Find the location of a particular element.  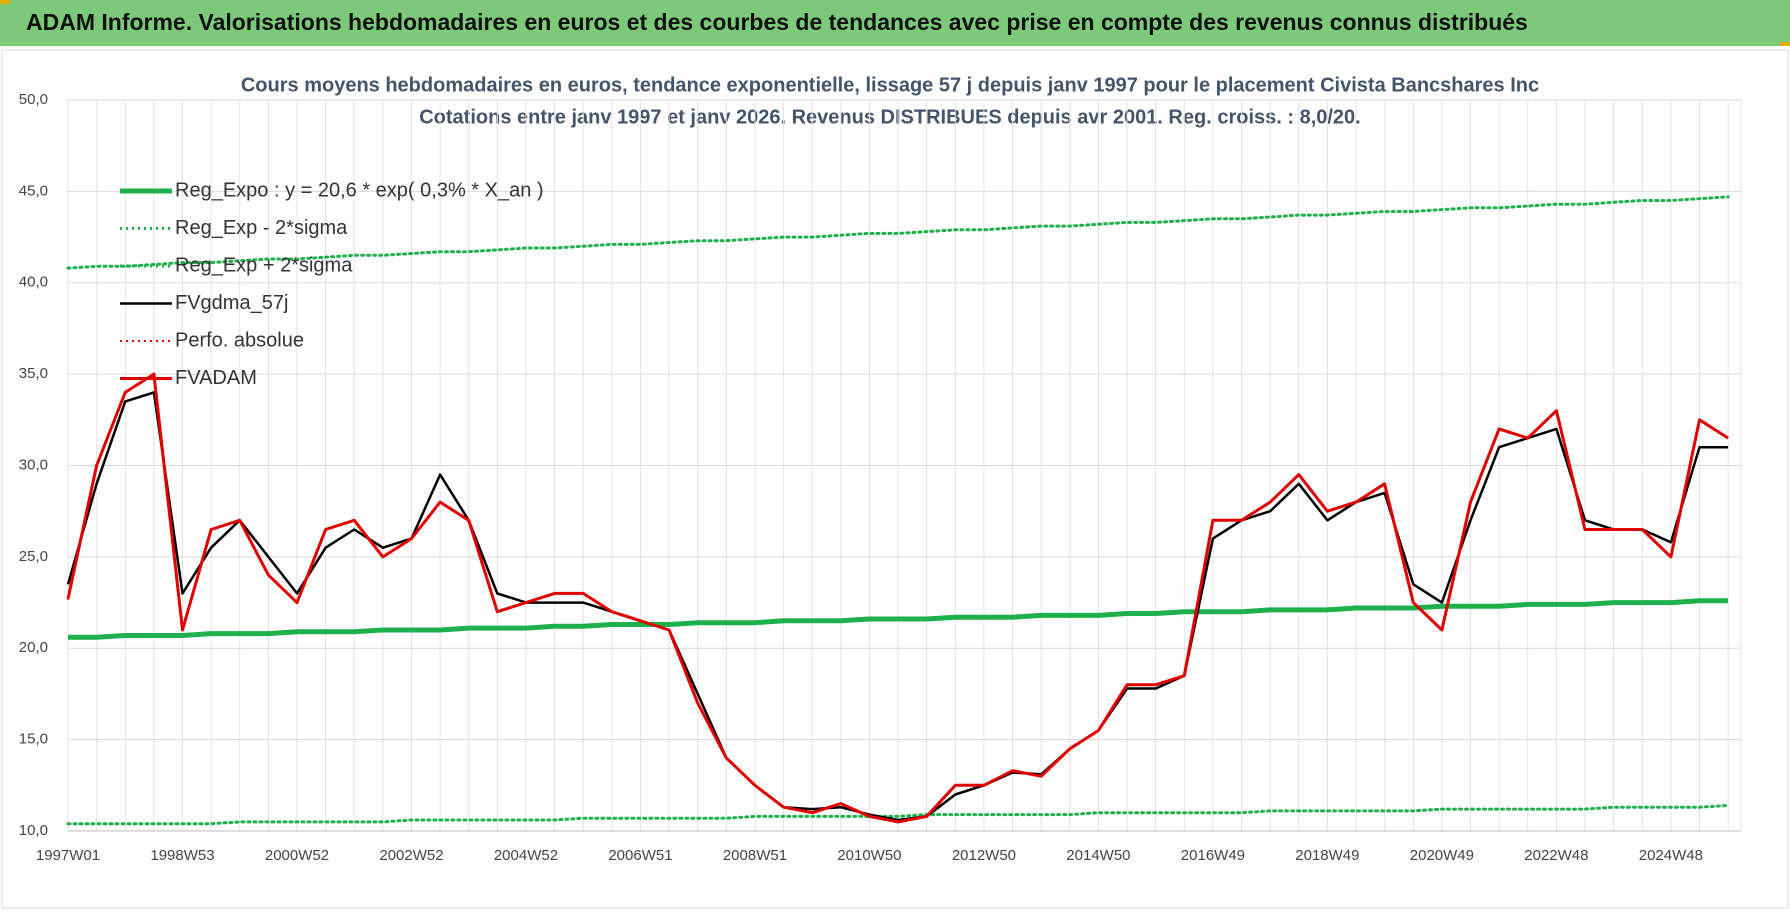

header-bar is located at coordinates (895, 23).